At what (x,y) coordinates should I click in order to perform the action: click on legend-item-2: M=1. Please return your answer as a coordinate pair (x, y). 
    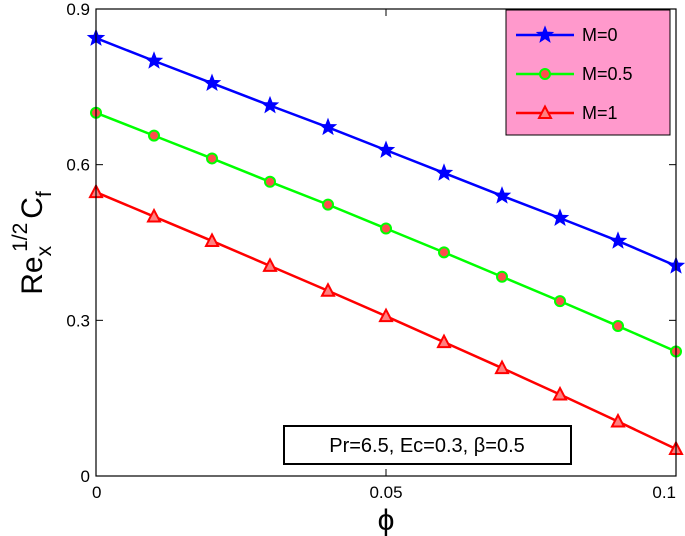
    Looking at the image, I should click on (567, 113).